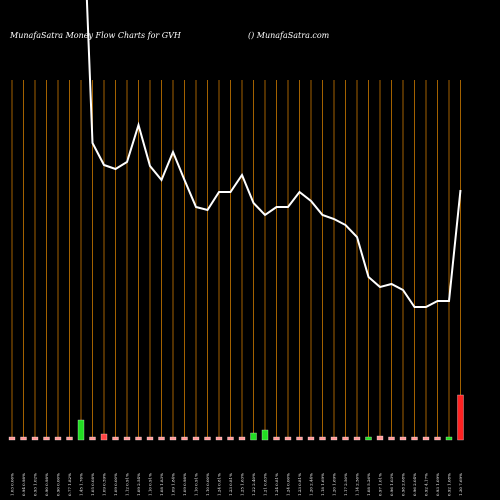  Describe the element at coordinates (460, 484) in the screenshot. I see `x-tick-label: 1.30 7.69%` at that location.